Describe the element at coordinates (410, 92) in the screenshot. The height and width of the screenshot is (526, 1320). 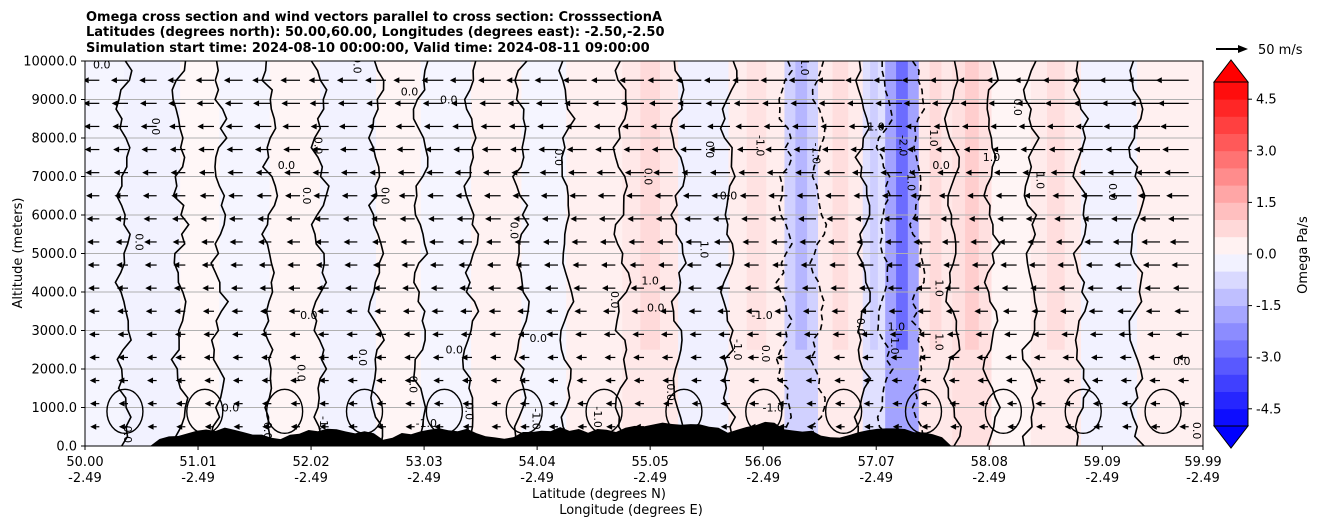
I see `contour-label-6: 0.0` at that location.